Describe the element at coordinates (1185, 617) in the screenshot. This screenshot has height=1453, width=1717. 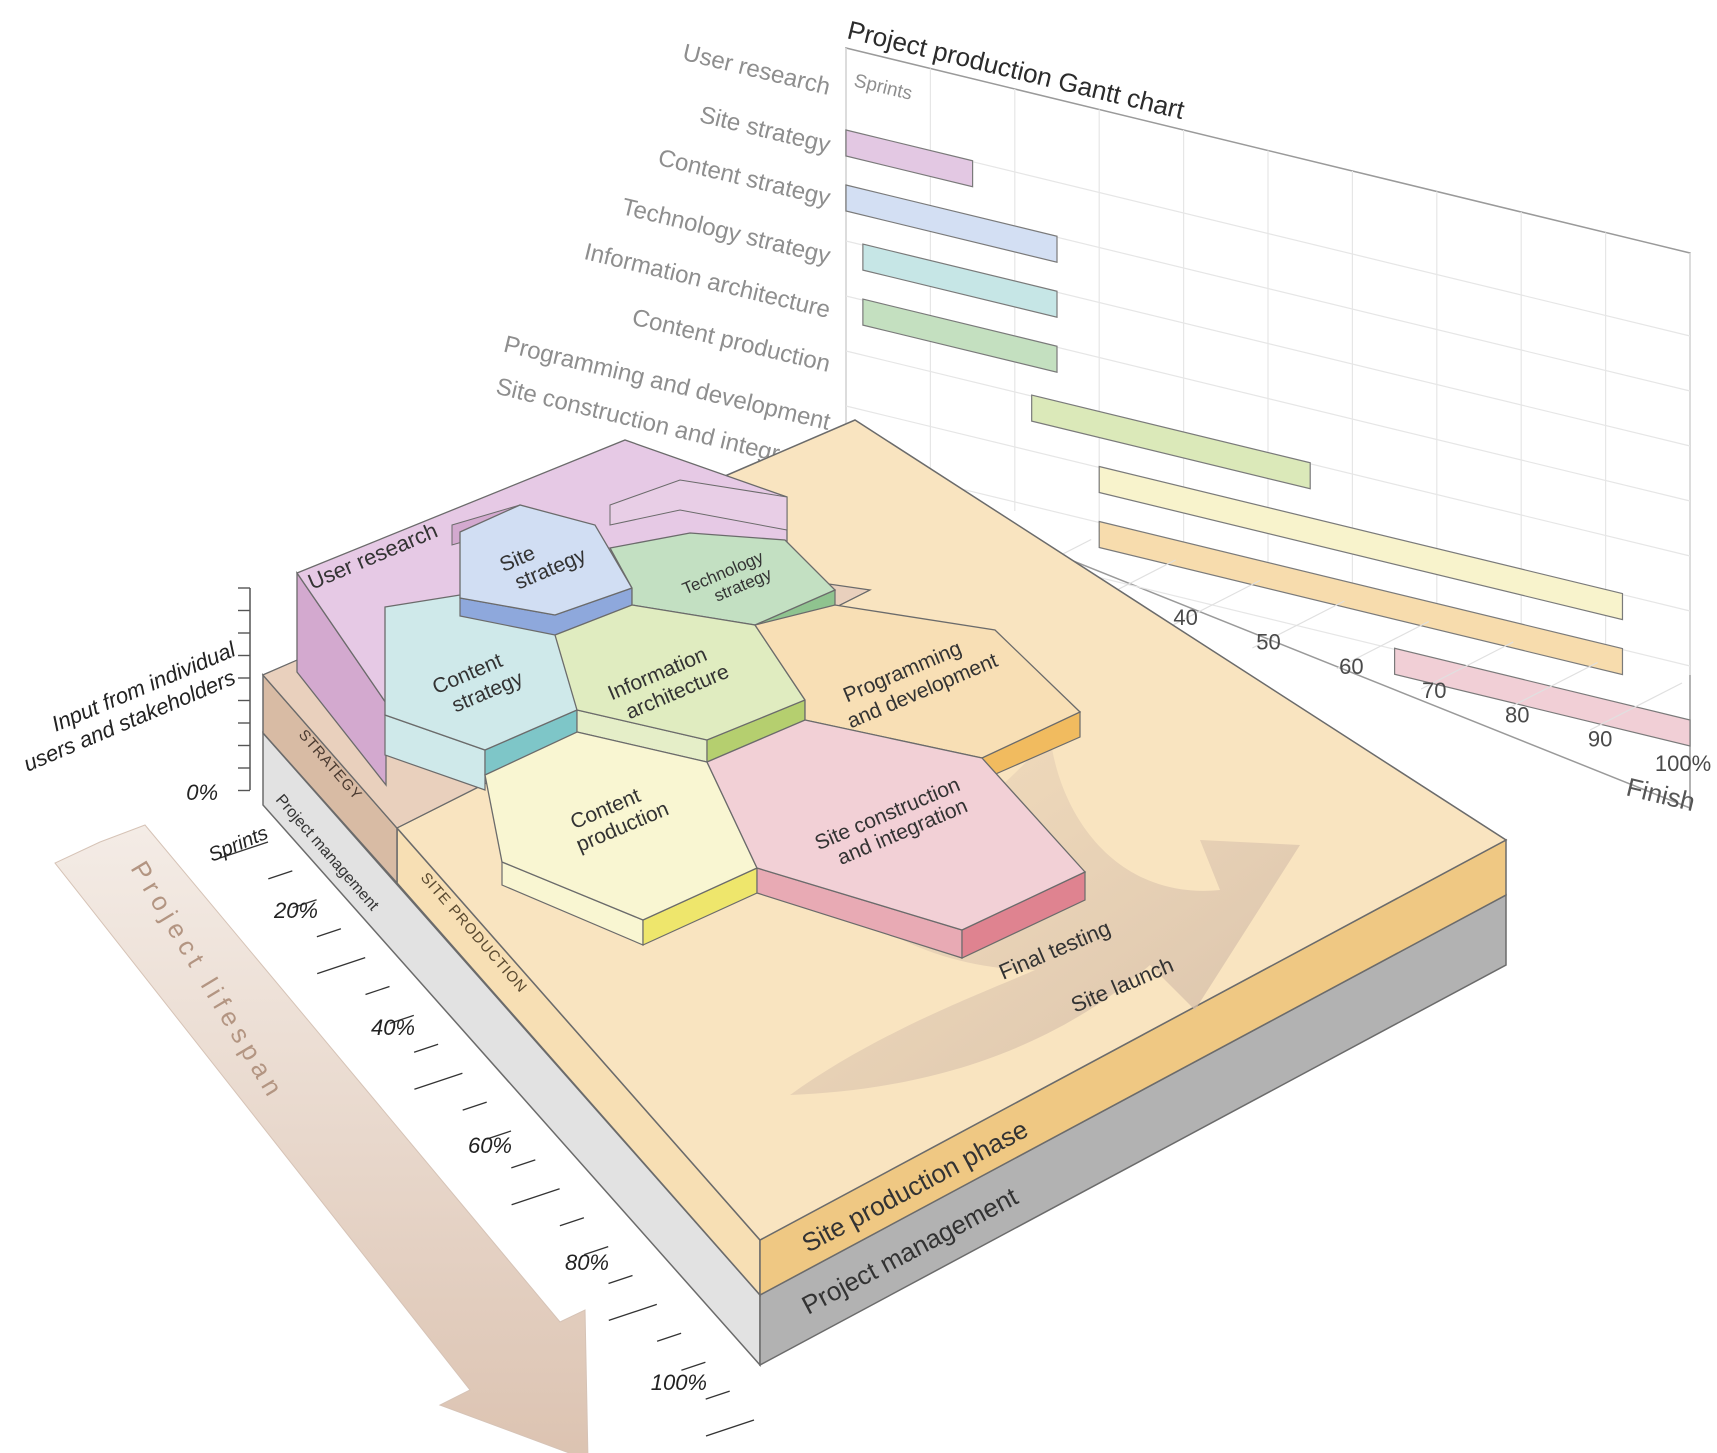
I see `gantt-tick-label-40: 40` at that location.